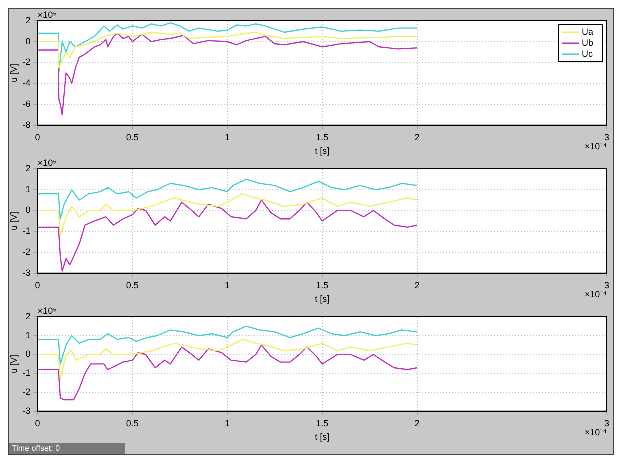 The height and width of the screenshot is (462, 620). Describe the element at coordinates (588, 31) in the screenshot. I see `legend-label: Ua` at that location.